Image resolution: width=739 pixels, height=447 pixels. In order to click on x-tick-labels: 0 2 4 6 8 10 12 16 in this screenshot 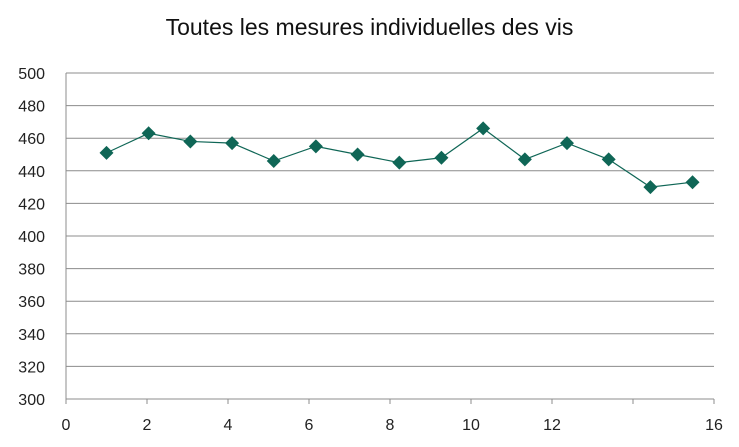, I will do `click(392, 425)`.